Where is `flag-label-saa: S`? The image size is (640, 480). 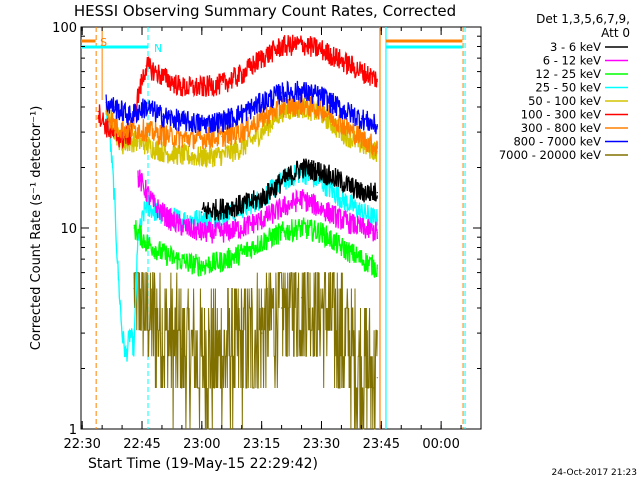 flag-label-saa: S is located at coordinates (103, 42).